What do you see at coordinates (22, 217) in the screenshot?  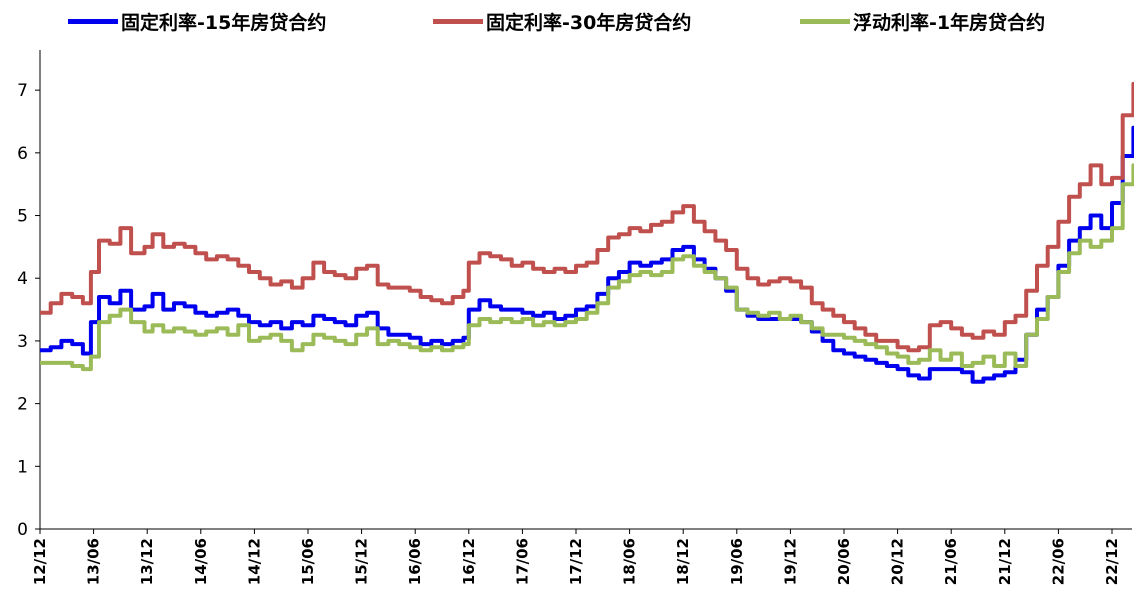 I see `y-tick-label: 5` at bounding box center [22, 217].